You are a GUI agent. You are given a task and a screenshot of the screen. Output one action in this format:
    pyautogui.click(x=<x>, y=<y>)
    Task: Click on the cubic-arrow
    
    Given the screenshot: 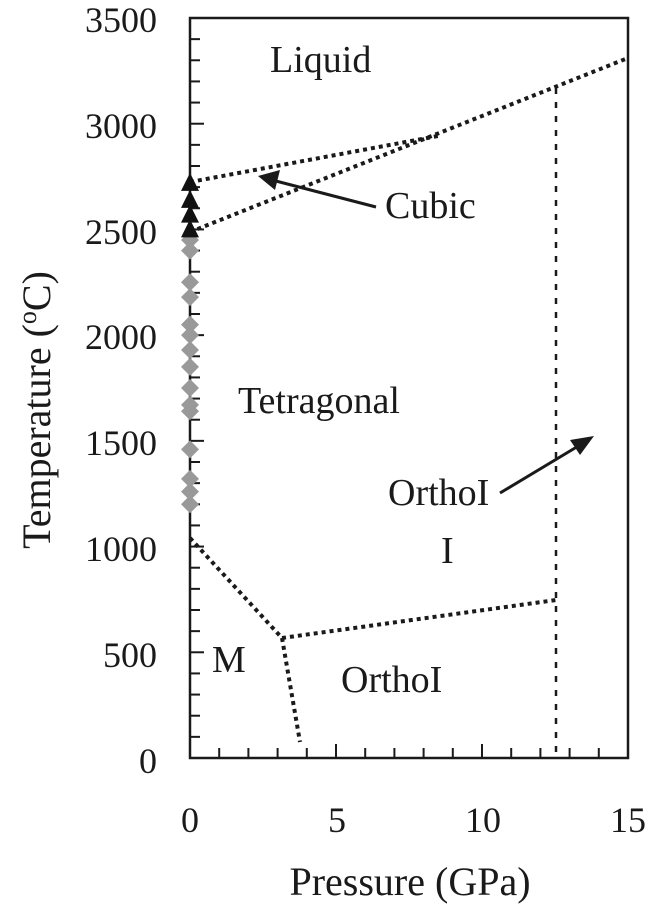 What is the action you would take?
    pyautogui.click(x=317, y=189)
    